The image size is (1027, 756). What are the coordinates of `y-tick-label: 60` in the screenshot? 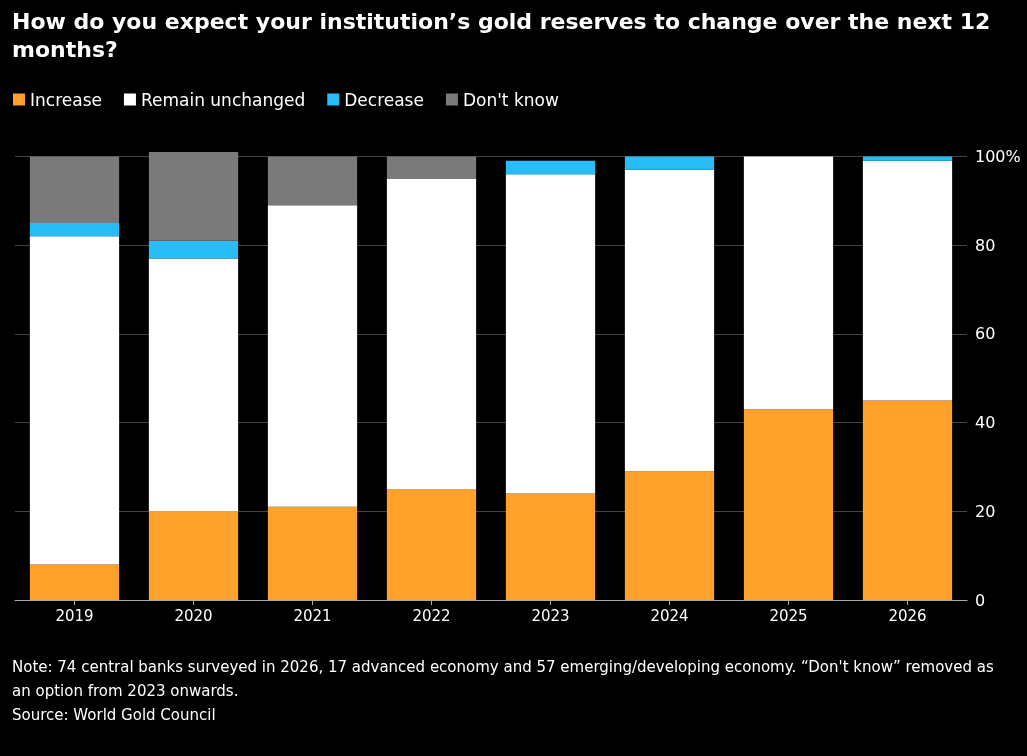 It's located at (985, 334).